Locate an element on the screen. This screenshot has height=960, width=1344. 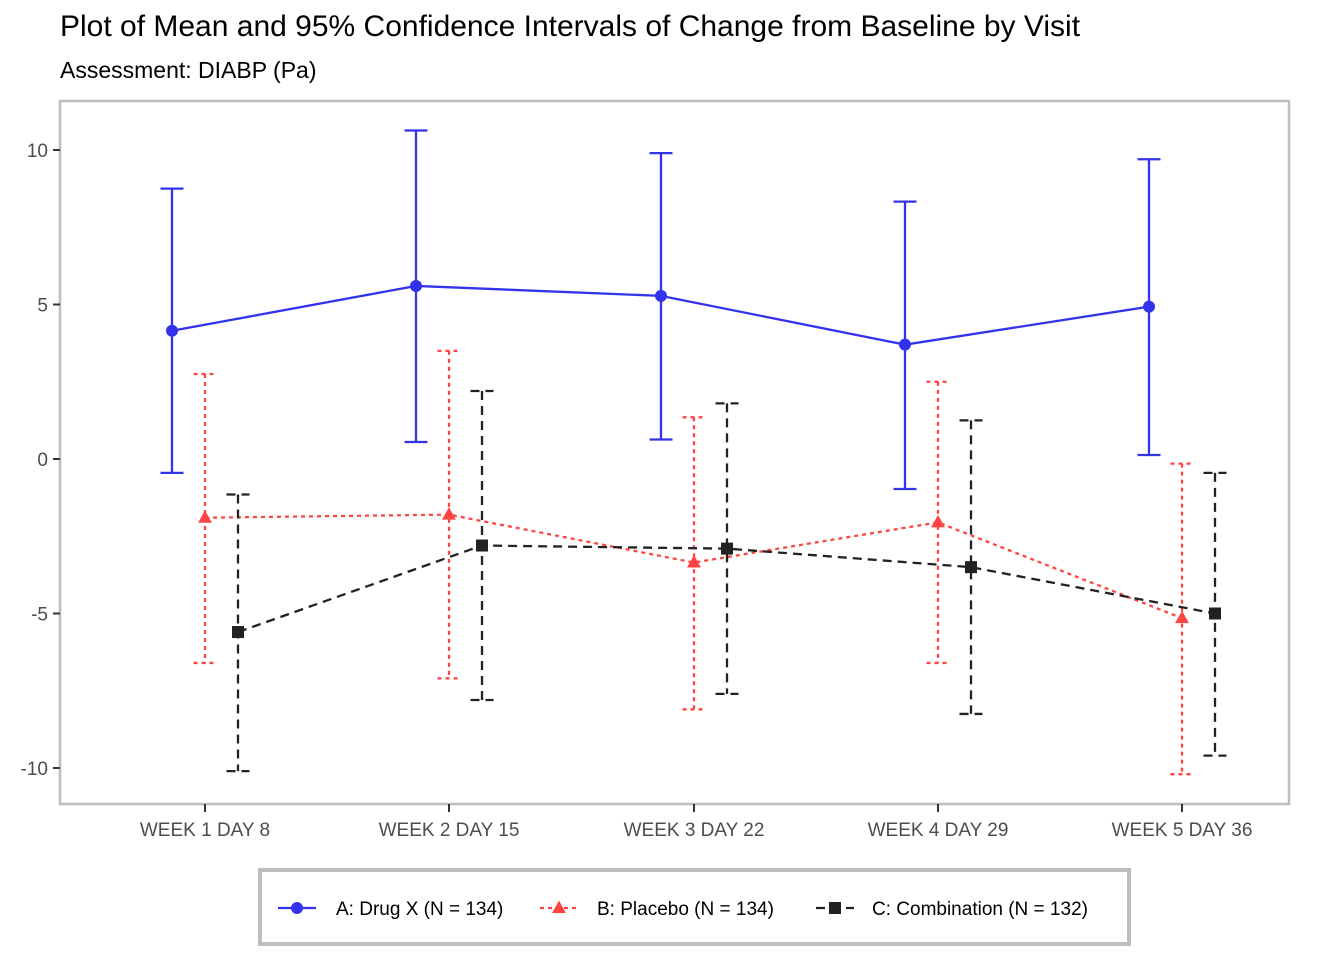
legend-label: C: Combination (N = 132) is located at coordinates (980, 909).